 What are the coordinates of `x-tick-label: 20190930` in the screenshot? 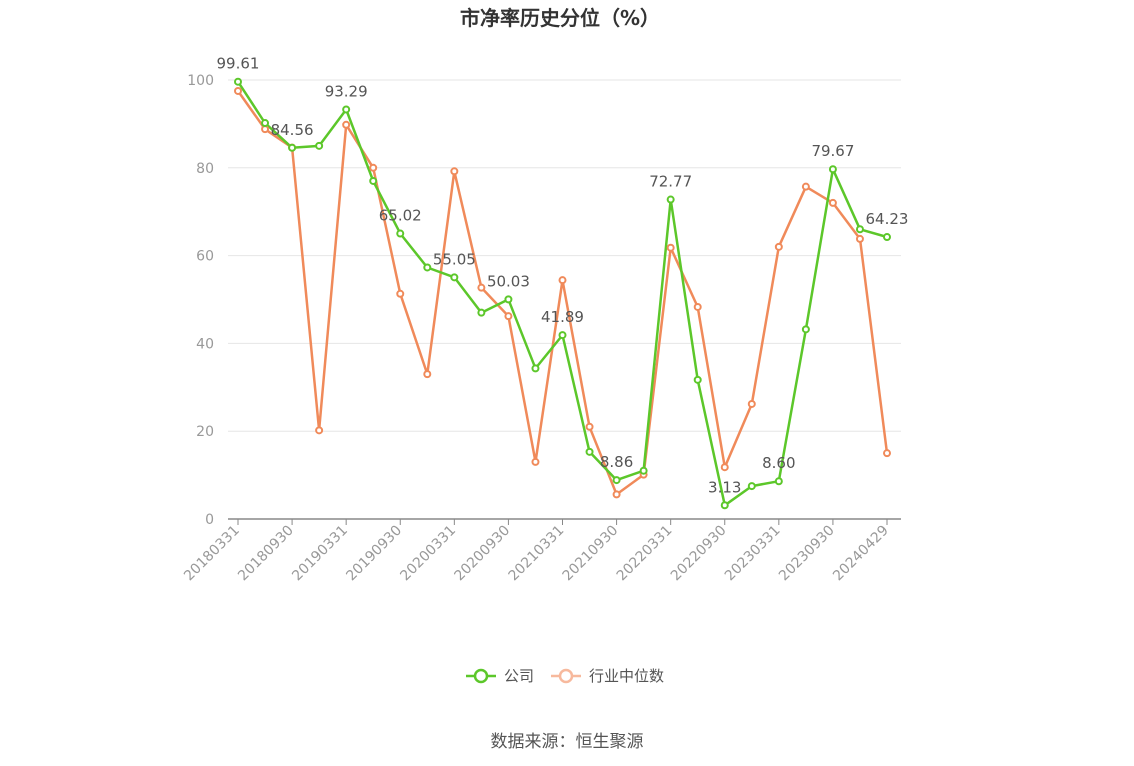 It's located at (374, 554).